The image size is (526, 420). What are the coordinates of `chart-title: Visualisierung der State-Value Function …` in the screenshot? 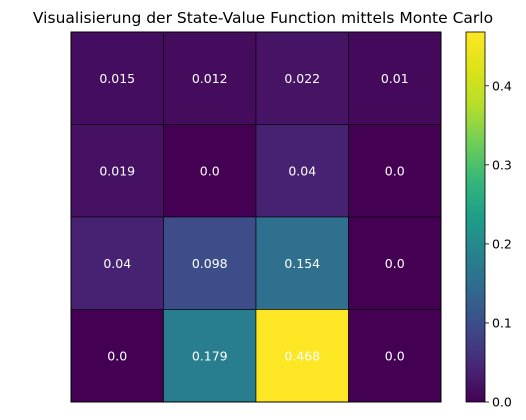 It's located at (263, 18).